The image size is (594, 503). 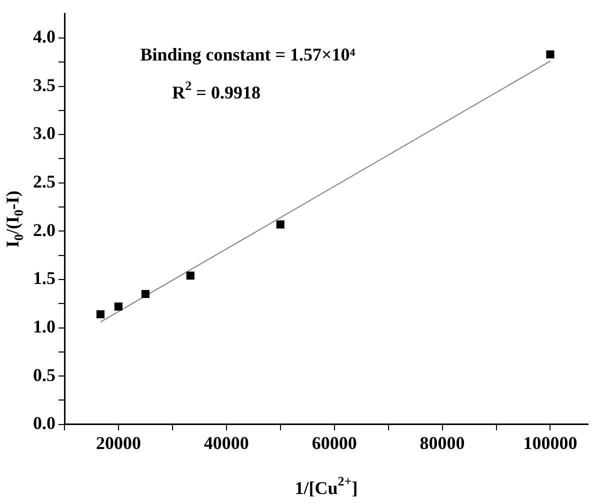 I want to click on x-tick-label: 20000, so click(x=118, y=442).